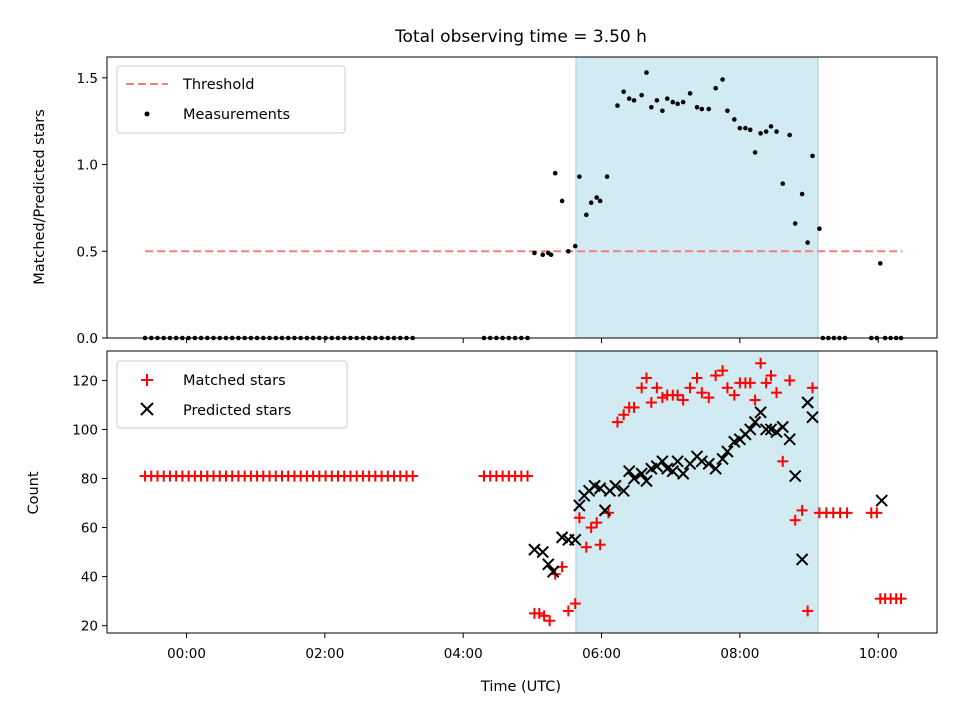  What do you see at coordinates (147, 380) in the screenshot?
I see `legend-matched-swatch` at bounding box center [147, 380].